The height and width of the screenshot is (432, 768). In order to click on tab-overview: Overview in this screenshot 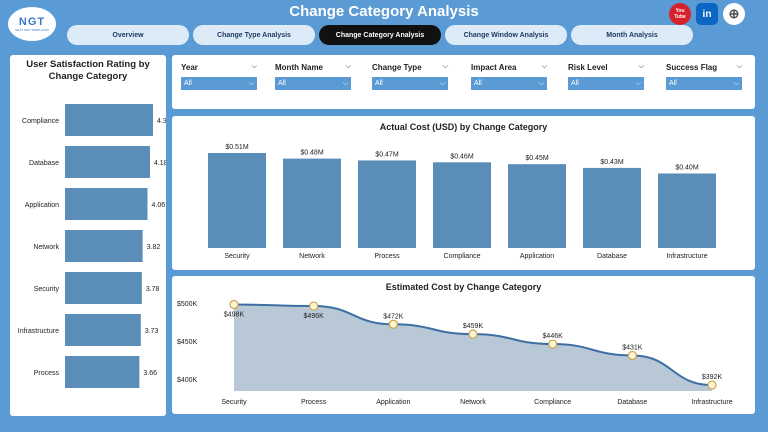, I will do `click(128, 35)`.